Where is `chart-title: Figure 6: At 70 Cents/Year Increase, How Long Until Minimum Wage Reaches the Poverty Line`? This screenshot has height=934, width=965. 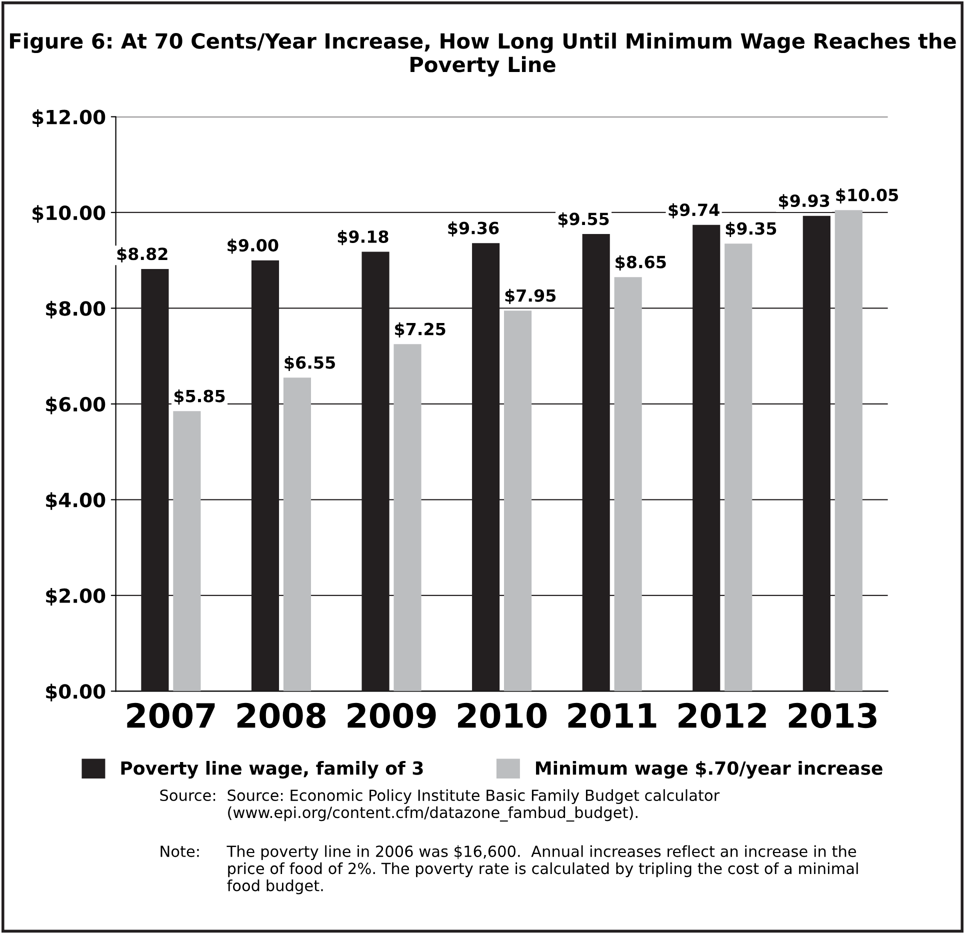 chart-title: Figure 6: At 70 Cents/Year Increase, How Long Until Minimum Wage Reaches the Poverty Line is located at coordinates (483, 54).